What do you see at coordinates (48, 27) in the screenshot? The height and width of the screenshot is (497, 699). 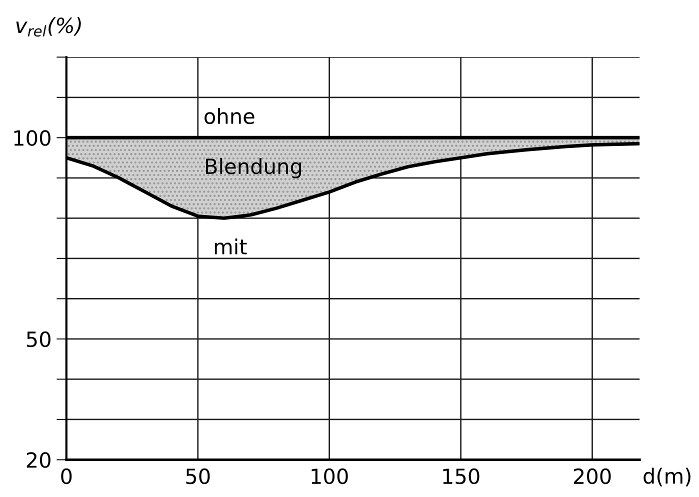 I see `y-axis-title: v$_{rel}$(%)` at bounding box center [48, 27].